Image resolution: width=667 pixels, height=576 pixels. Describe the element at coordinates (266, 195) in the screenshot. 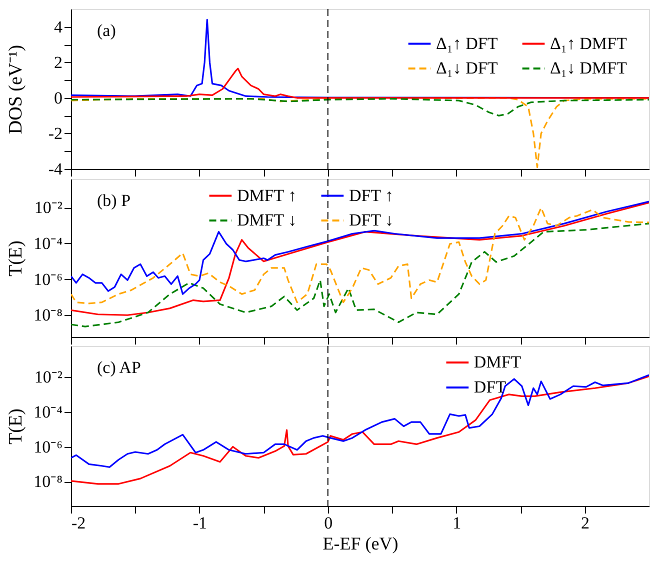

I see `legend-label: DMFT ↑` at that location.